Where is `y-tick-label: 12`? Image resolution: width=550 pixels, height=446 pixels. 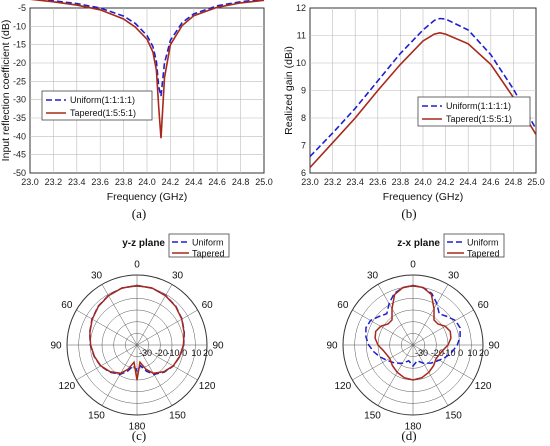
y-tick-label: 12 is located at coordinates (301, 8).